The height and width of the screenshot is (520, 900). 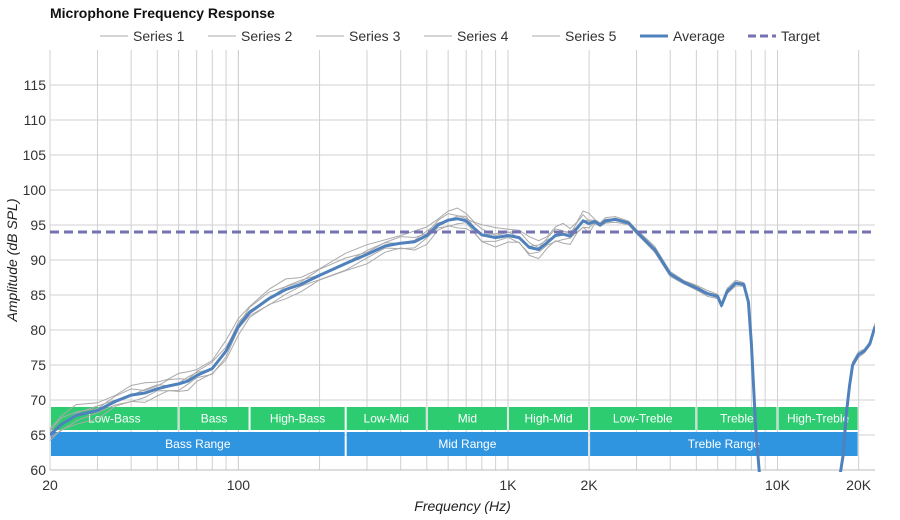 What do you see at coordinates (462, 506) in the screenshot?
I see `x-axis-title: Frequency (Hz)` at bounding box center [462, 506].